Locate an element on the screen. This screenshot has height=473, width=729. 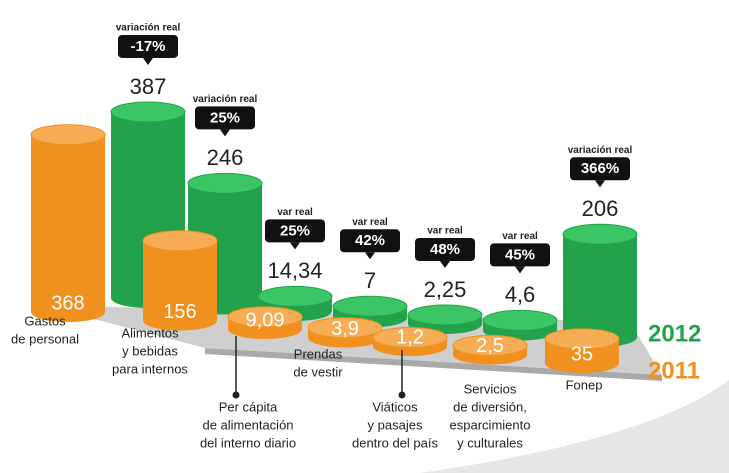
value-label: 3,9 is located at coordinates (345, 329).